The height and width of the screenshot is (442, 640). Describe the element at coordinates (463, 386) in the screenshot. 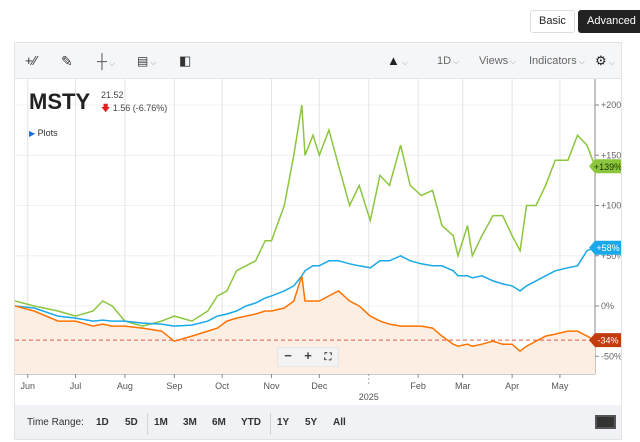

I see `x-tick-label: Mar` at that location.